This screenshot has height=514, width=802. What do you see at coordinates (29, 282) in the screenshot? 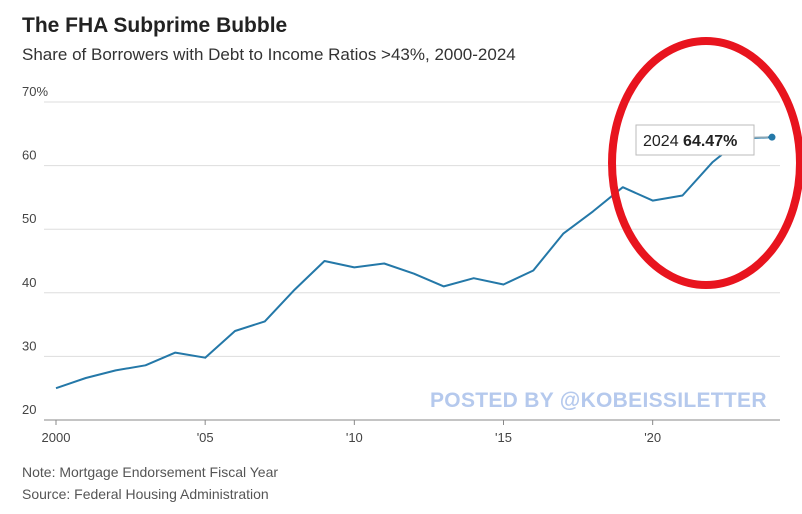
I see `y-tick-label: 40` at bounding box center [29, 282].